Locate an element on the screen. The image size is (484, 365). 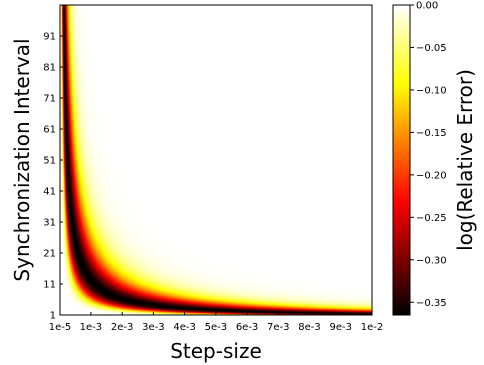
x-tick-label: 1e-3 is located at coordinates (91, 327).